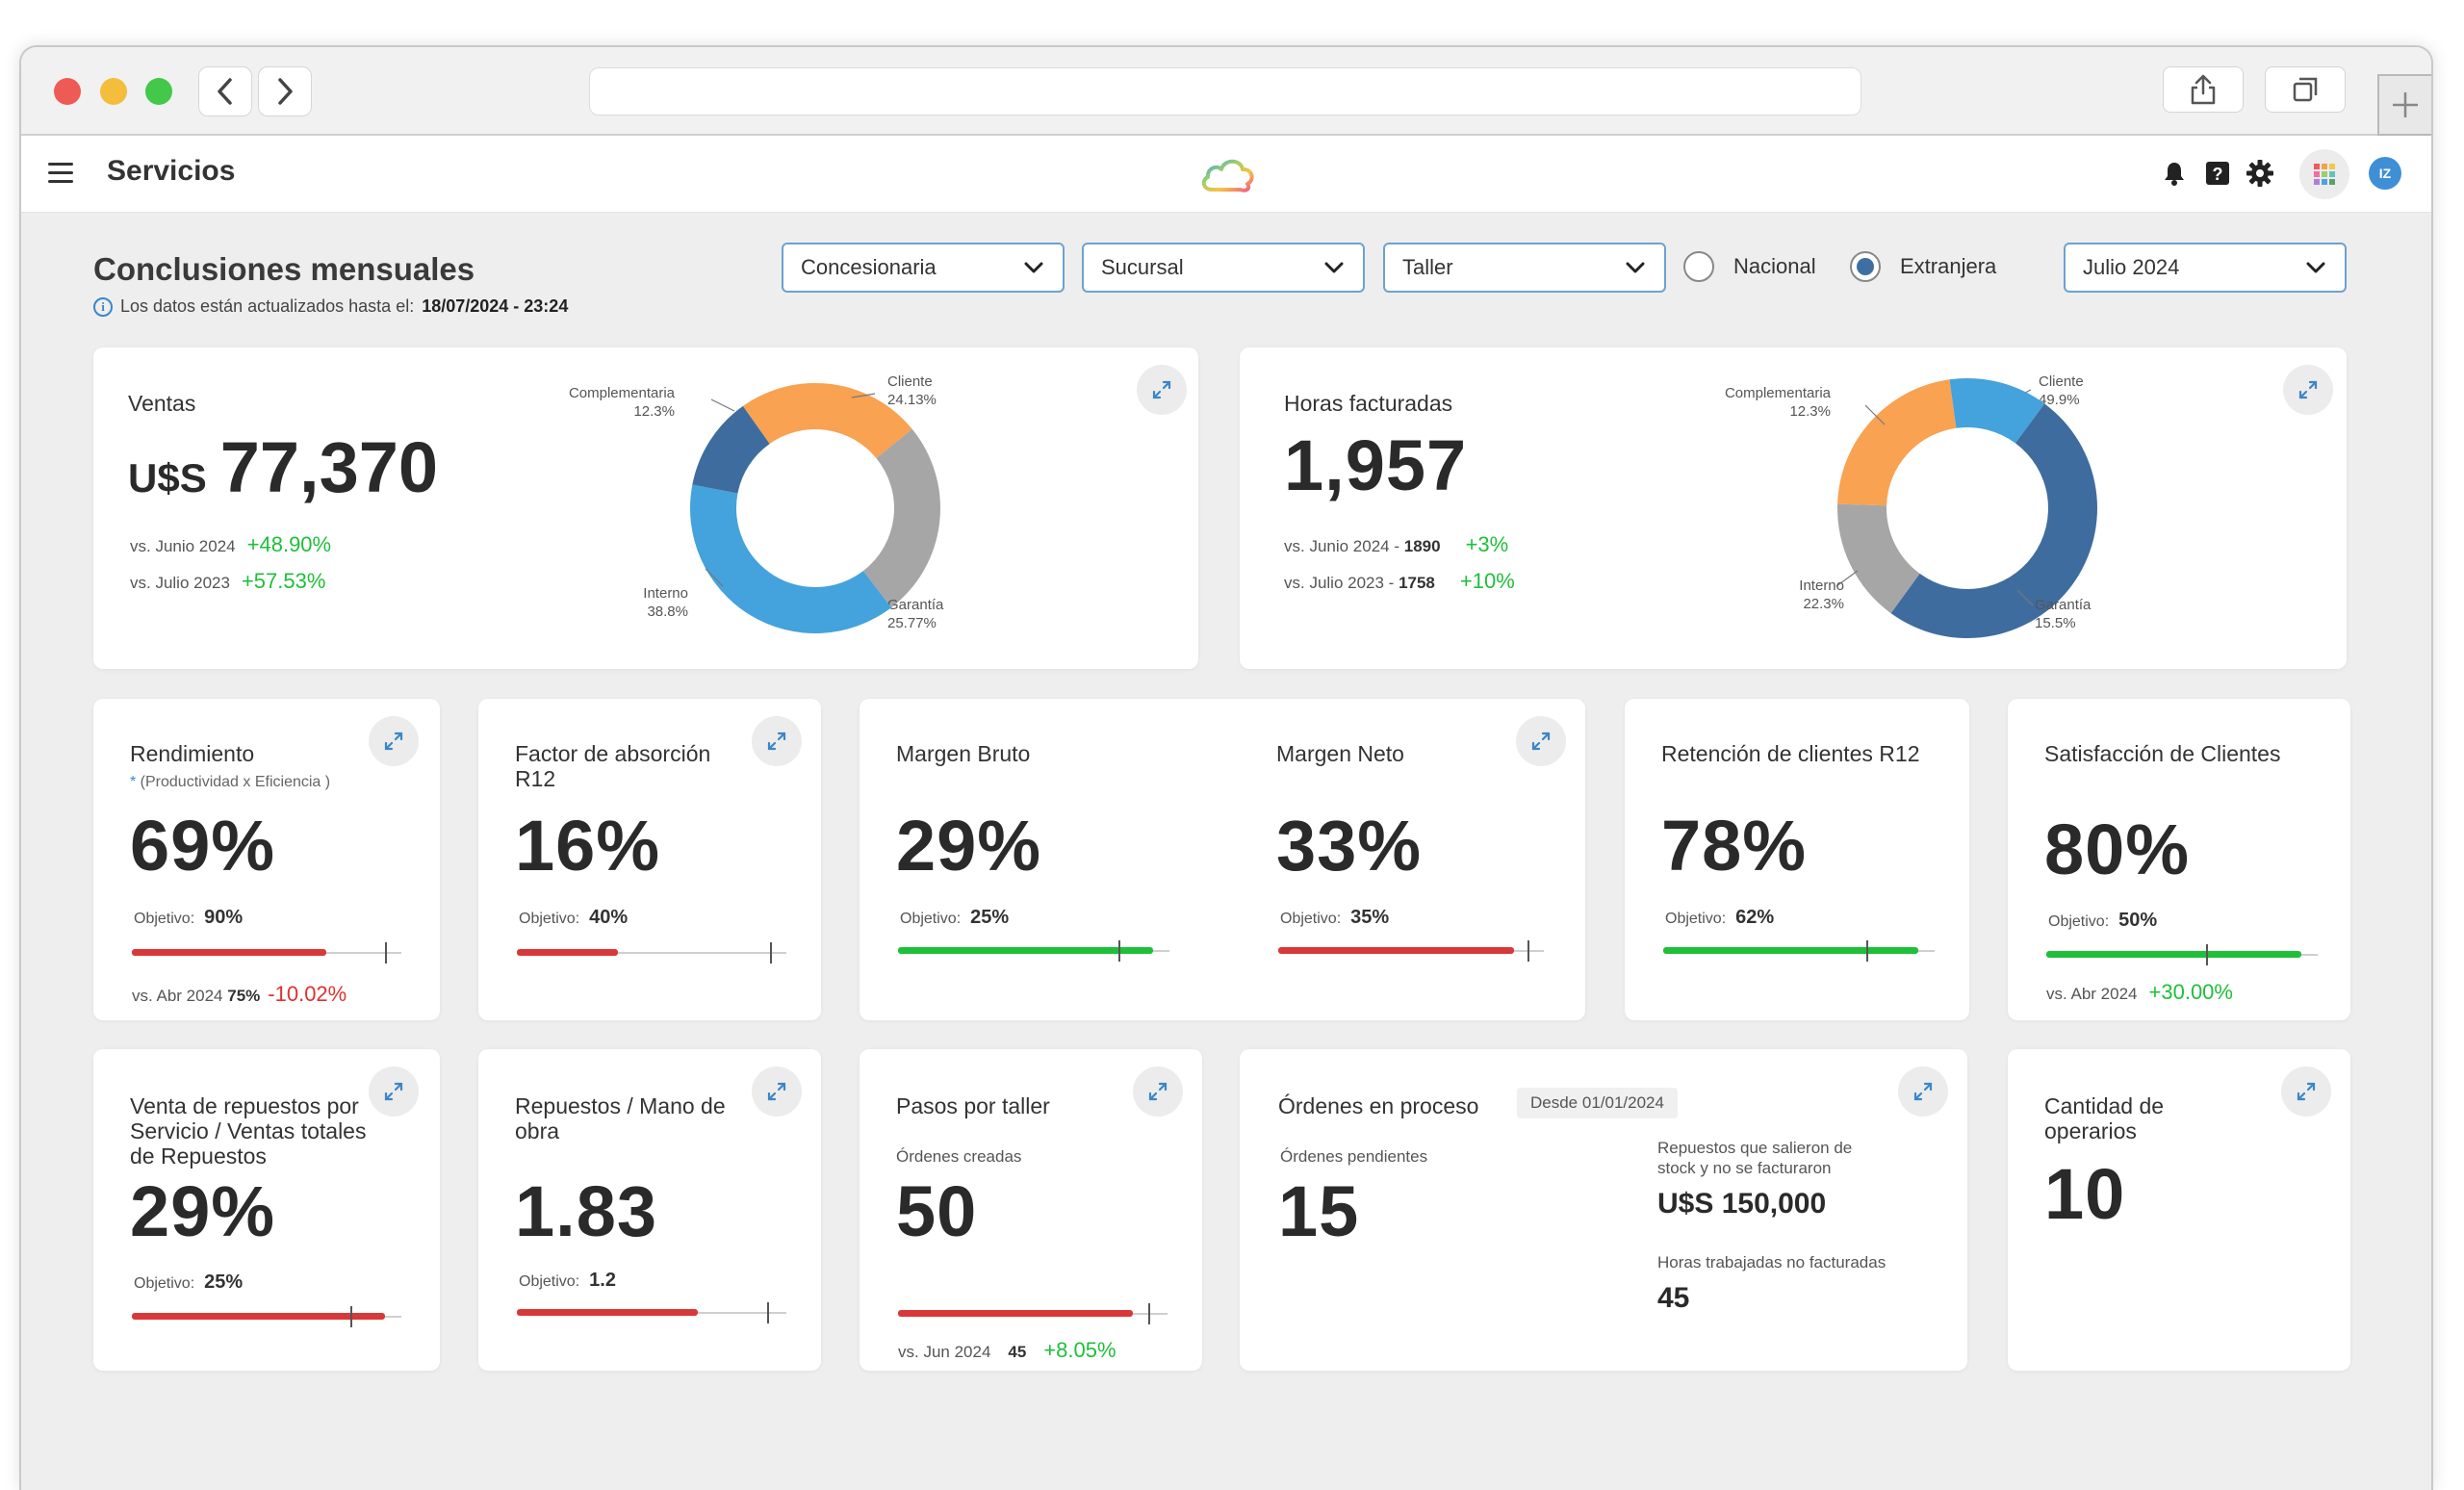  Describe the element at coordinates (103, 306) in the screenshot. I see `info-icon: i` at that location.